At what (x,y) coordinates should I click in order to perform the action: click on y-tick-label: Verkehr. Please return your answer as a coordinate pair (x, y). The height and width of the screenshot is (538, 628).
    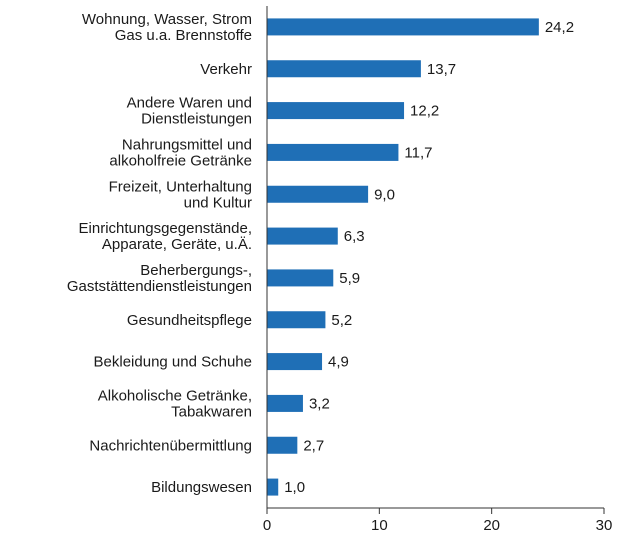
    Looking at the image, I should click on (226, 69).